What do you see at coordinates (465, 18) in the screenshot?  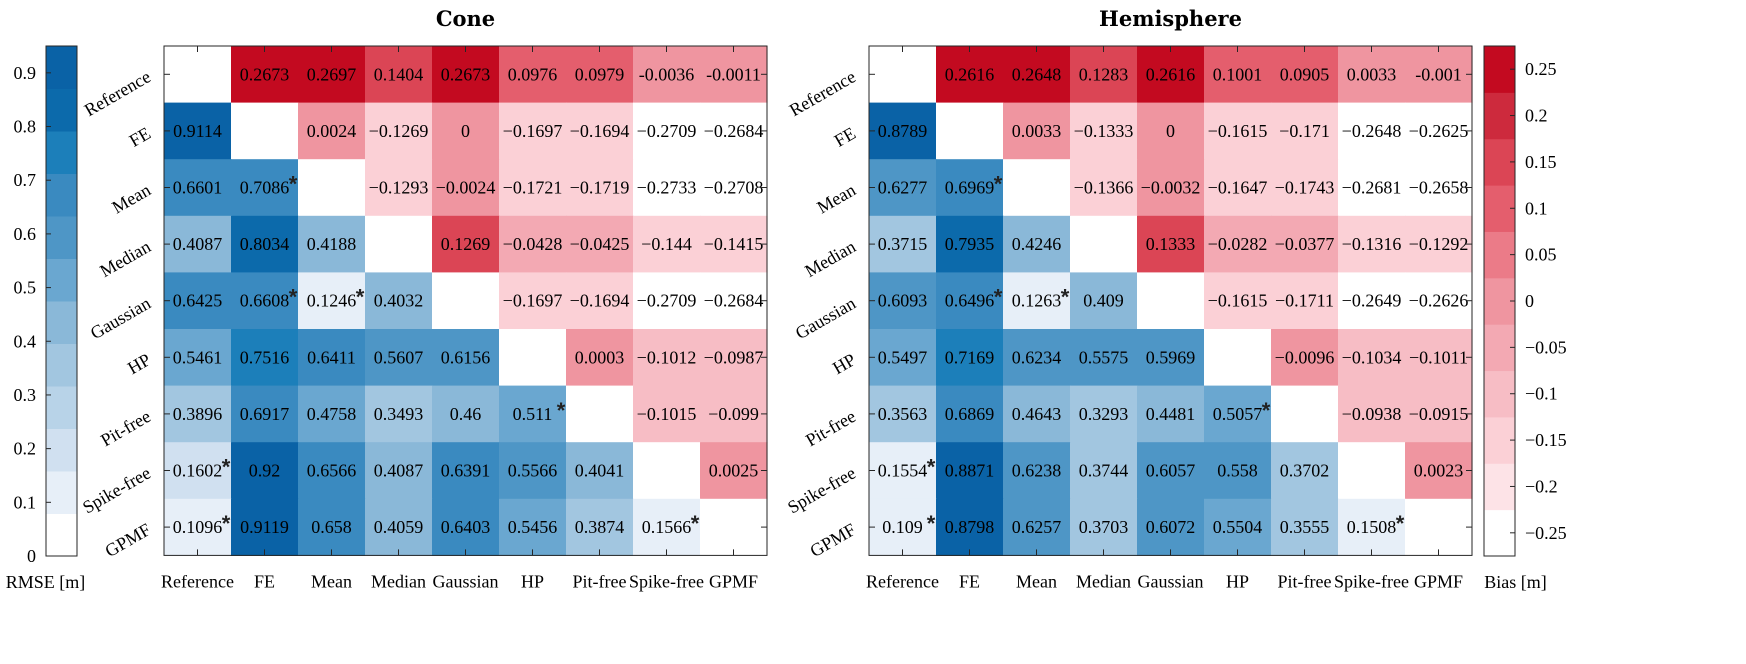 I see `chart-title: Cone` at bounding box center [465, 18].